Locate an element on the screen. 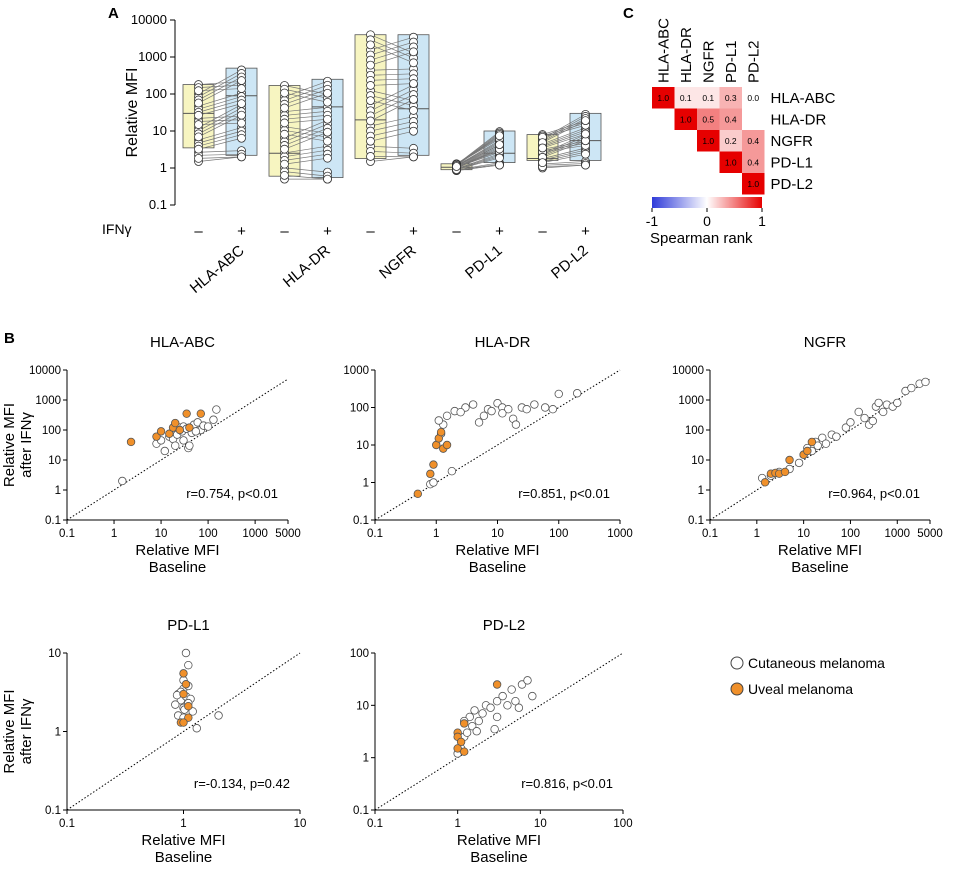 This screenshot has width=965, height=870. heatmap-cell-value: 1.0 is located at coordinates (731, 162).